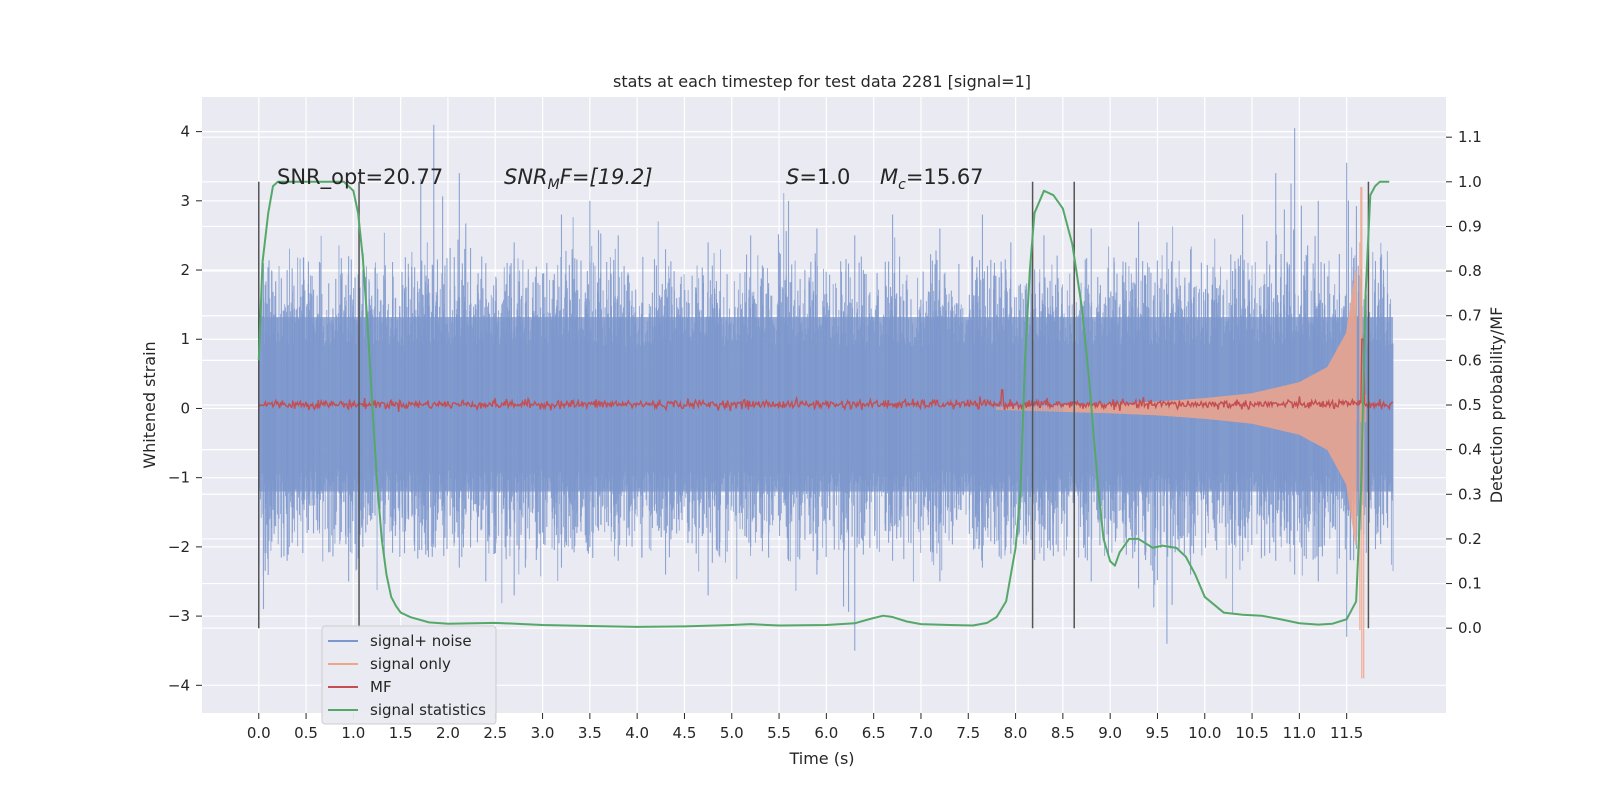 This screenshot has width=1600, height=800. What do you see at coordinates (874, 733) in the screenshot?
I see `x-tick-label: 6.5` at bounding box center [874, 733].